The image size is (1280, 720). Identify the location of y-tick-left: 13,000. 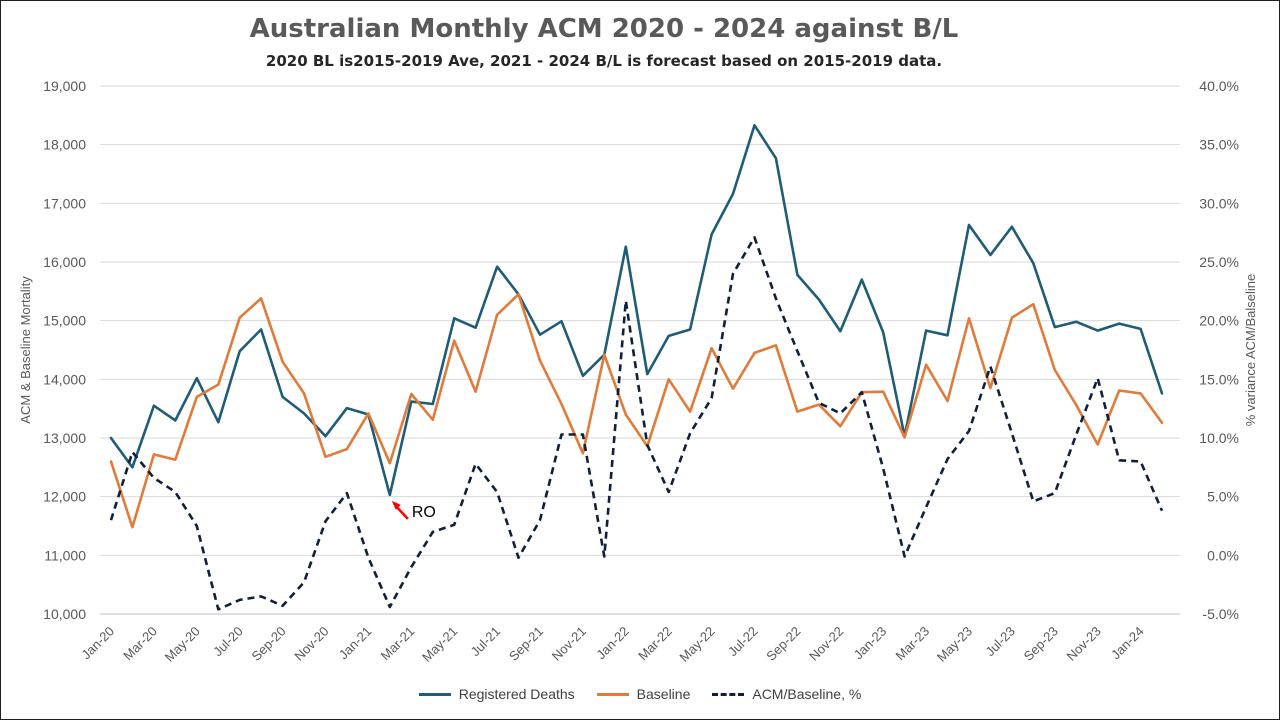
(64, 438).